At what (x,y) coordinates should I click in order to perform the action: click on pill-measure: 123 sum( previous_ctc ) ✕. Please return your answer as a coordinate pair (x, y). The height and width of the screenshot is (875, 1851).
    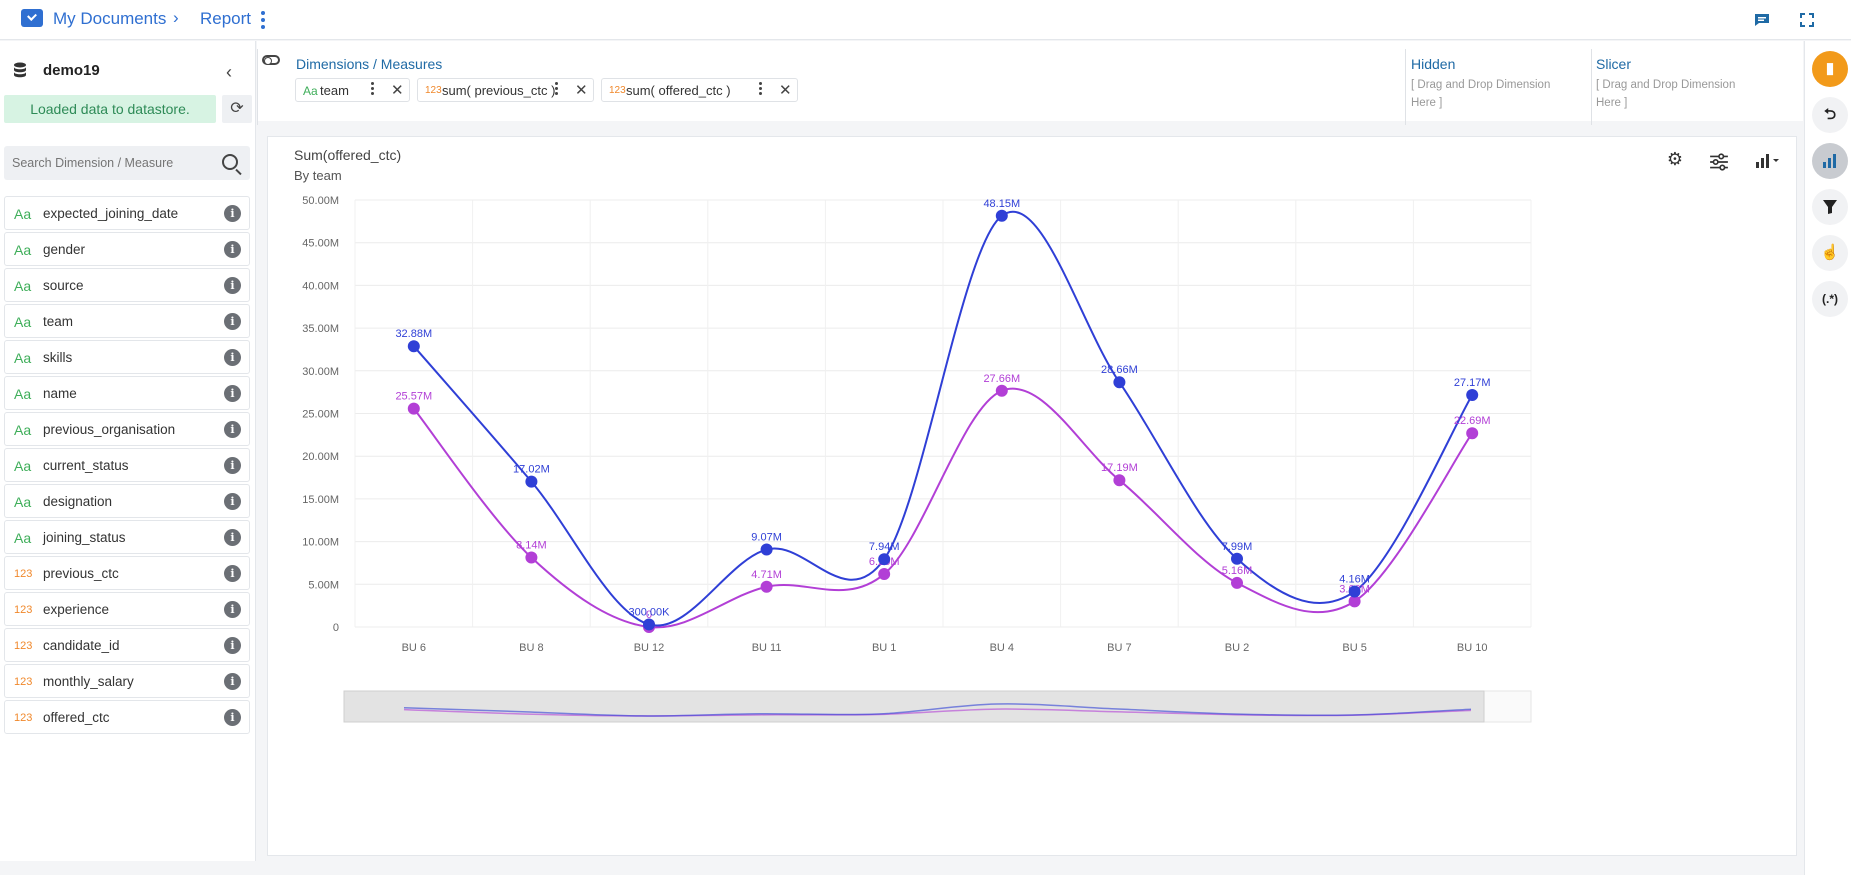
    Looking at the image, I should click on (505, 90).